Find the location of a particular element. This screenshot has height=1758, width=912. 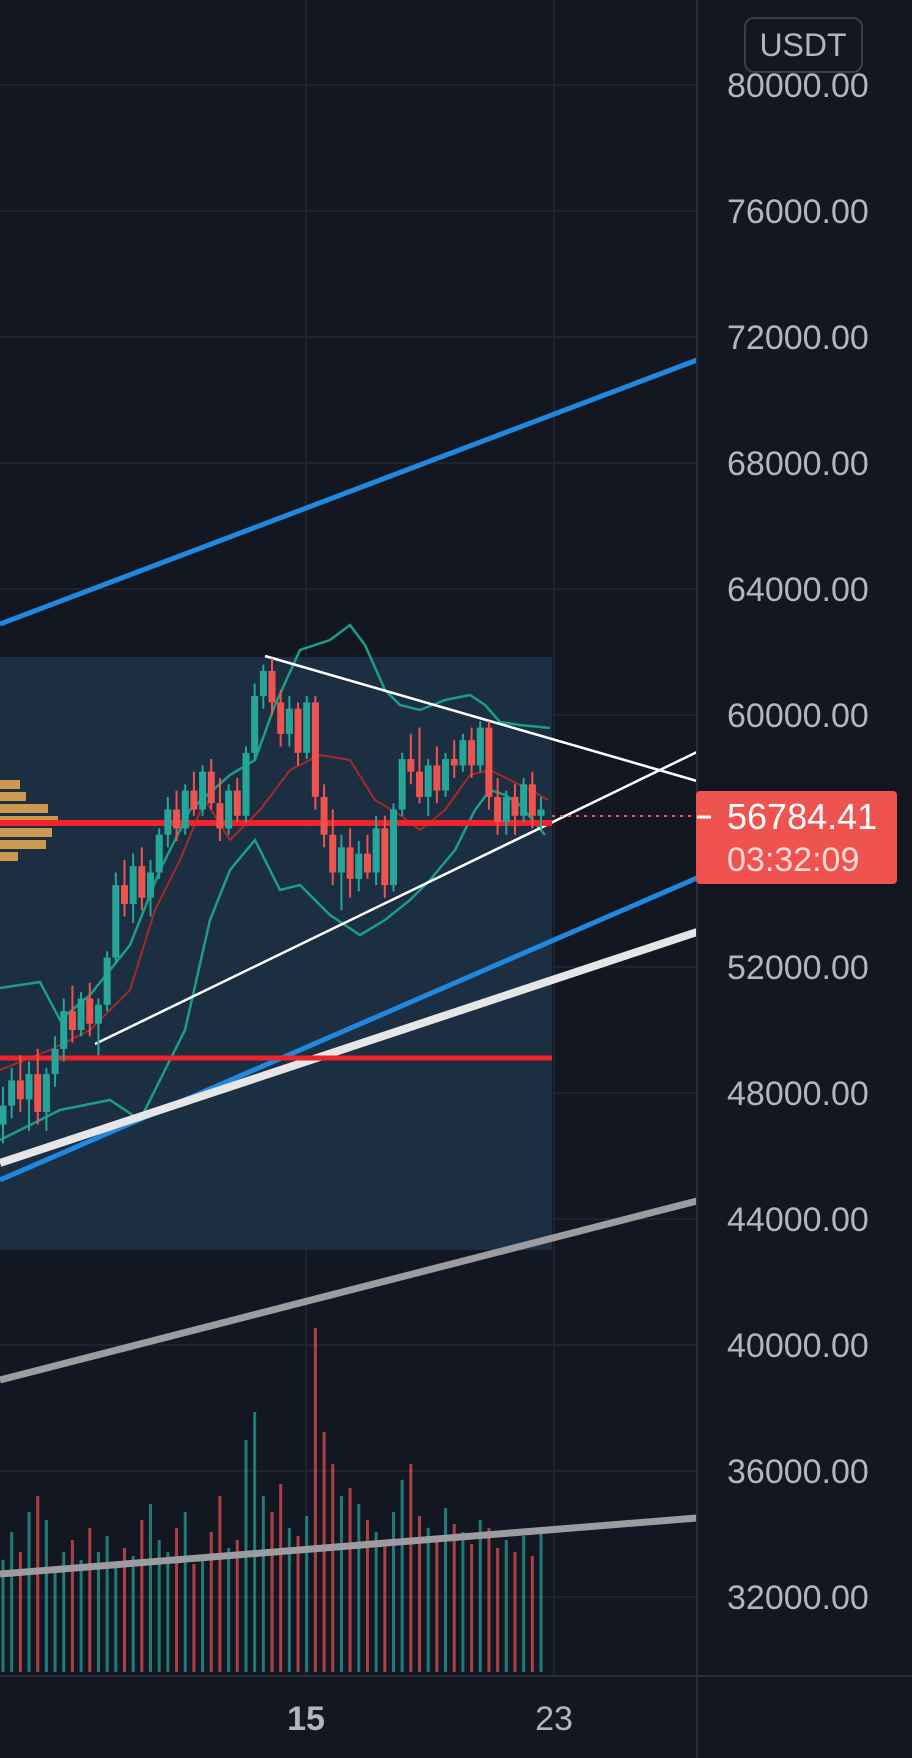

long-trendline-gray-upper is located at coordinates (349, 1290).